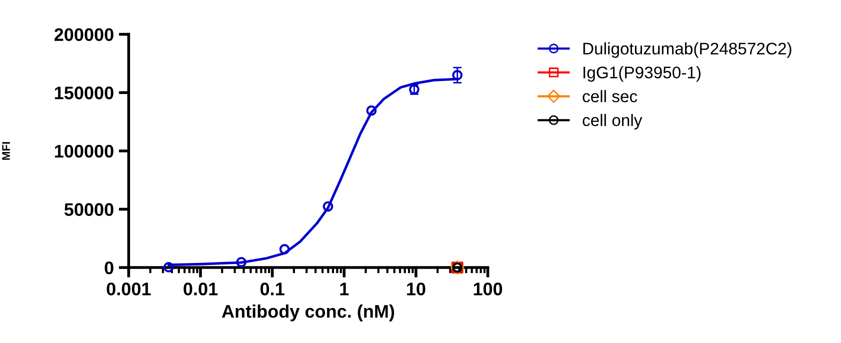  What do you see at coordinates (89, 209) in the screenshot?
I see `y-tick-label: 50000` at bounding box center [89, 209].